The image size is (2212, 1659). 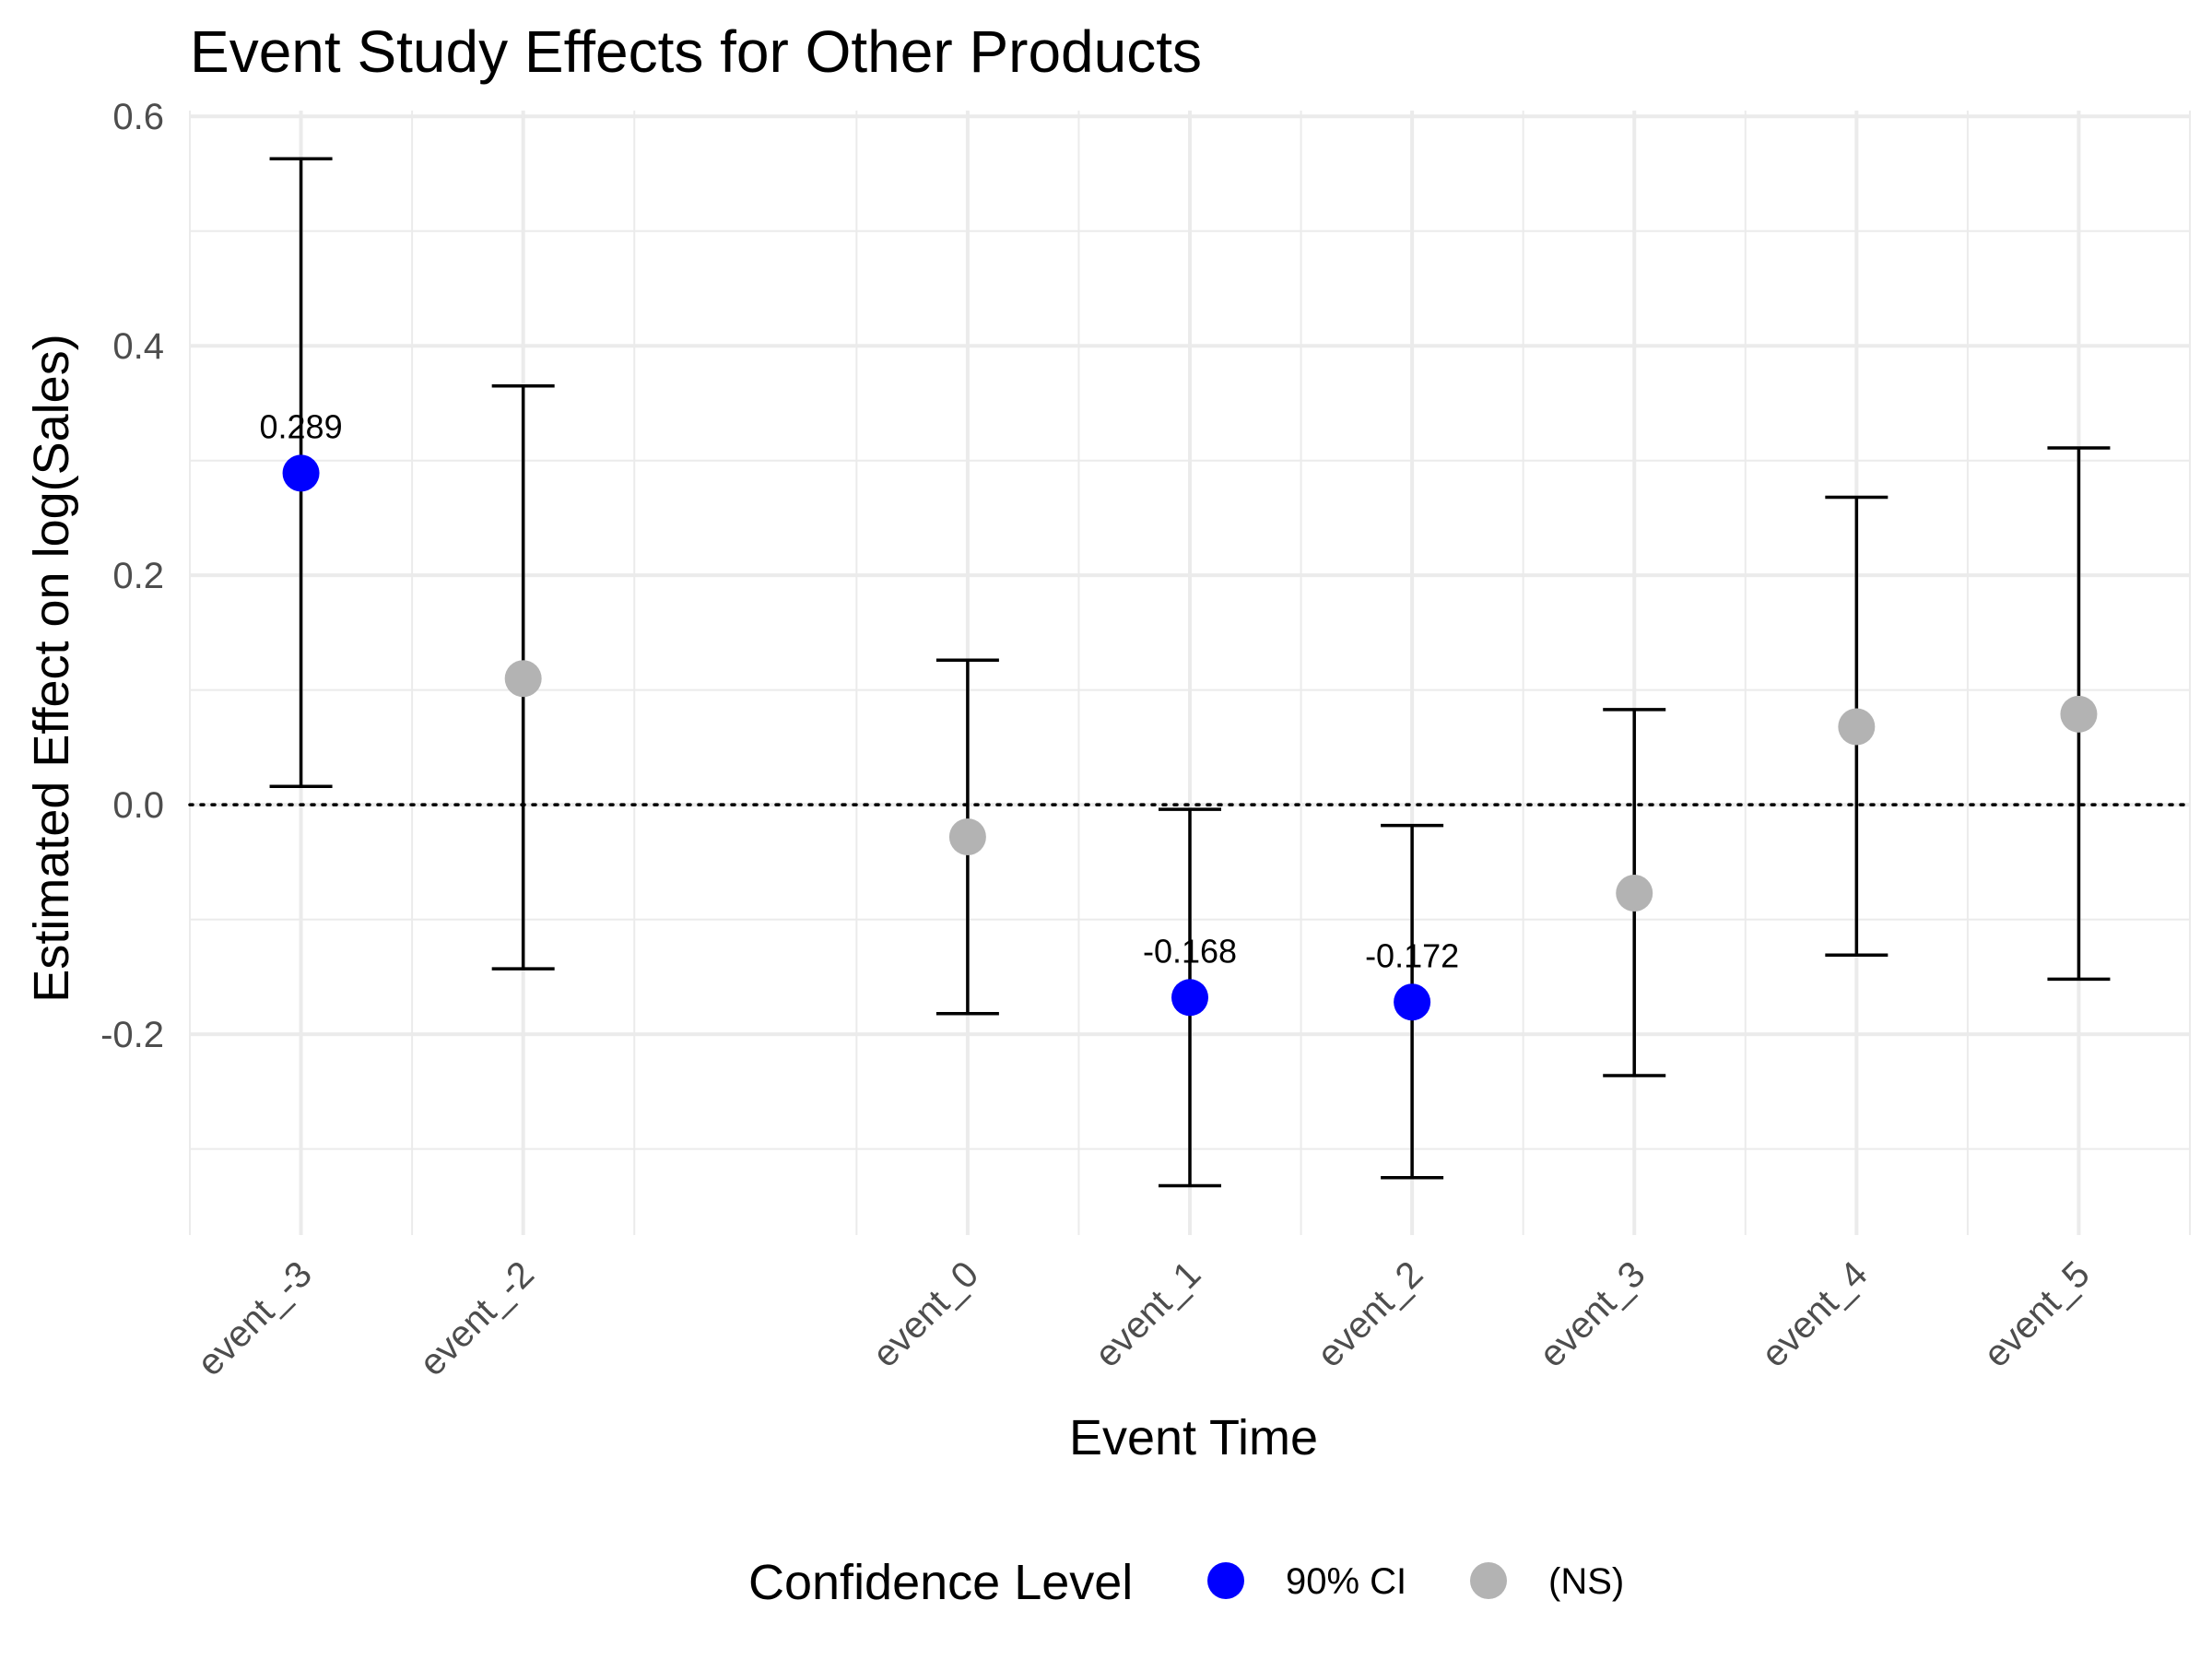 I want to click on data-label: 0.289, so click(x=301, y=426).